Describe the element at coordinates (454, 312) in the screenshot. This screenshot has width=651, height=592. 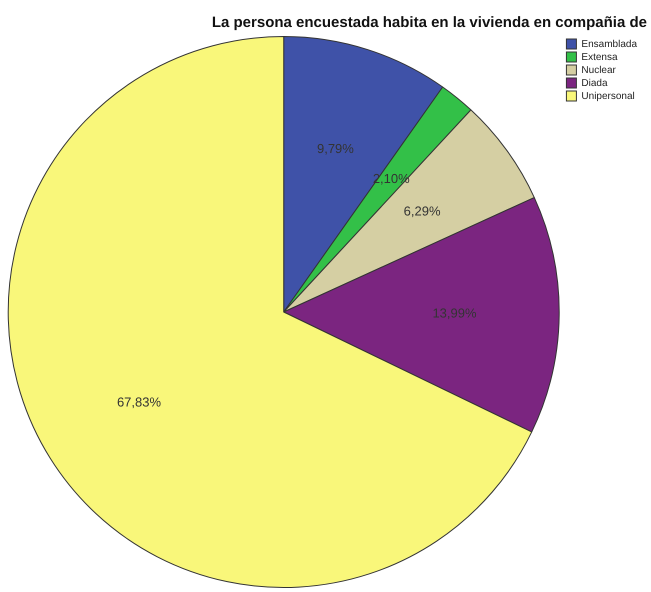
I see `data-label: 13,99%` at that location.